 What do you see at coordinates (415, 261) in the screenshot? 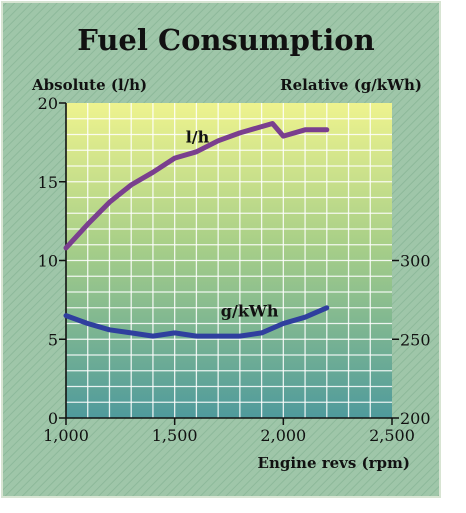
I see `right-tick-label: 300` at bounding box center [415, 261].